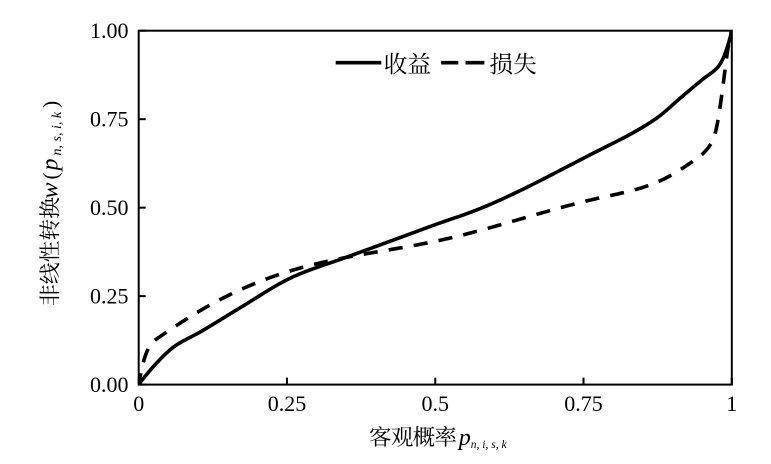 The width and height of the screenshot is (771, 464). I want to click on svg-text: 0, so click(138, 403).